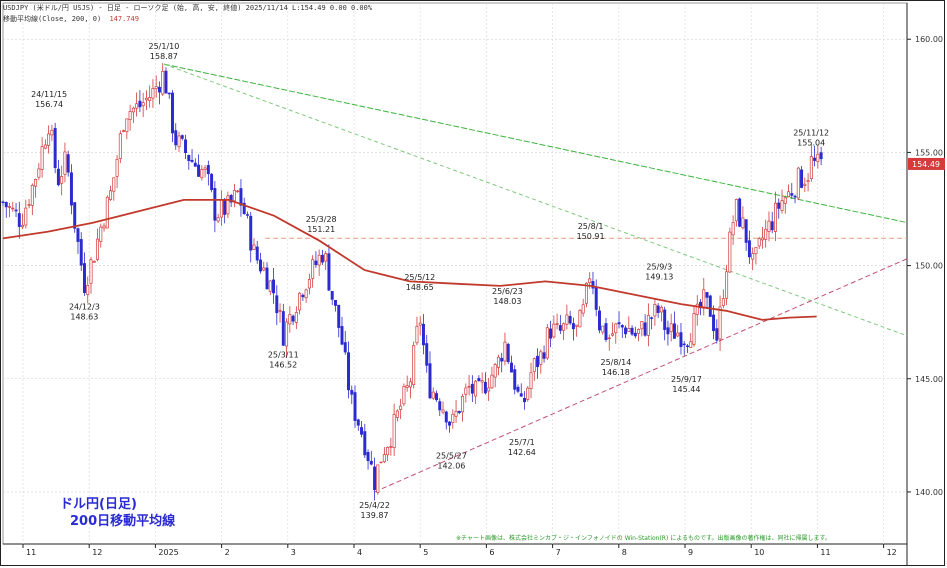 The width and height of the screenshot is (947, 568). What do you see at coordinates (615, 362) in the screenshot?
I see `annotation-date: 25/8/14` at bounding box center [615, 362].